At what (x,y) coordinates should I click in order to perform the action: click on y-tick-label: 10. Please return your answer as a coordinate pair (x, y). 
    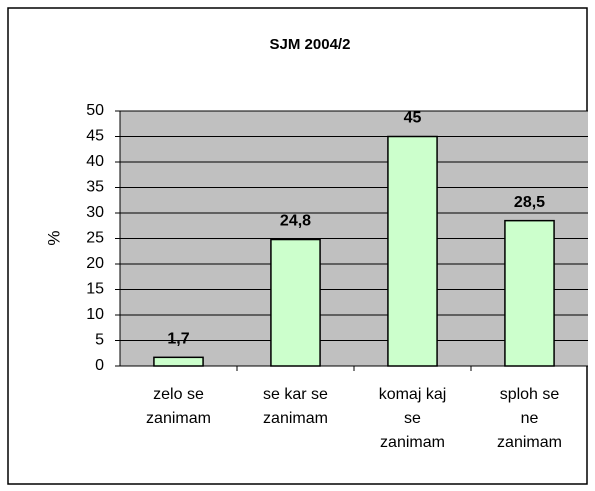
    Looking at the image, I should click on (95, 314).